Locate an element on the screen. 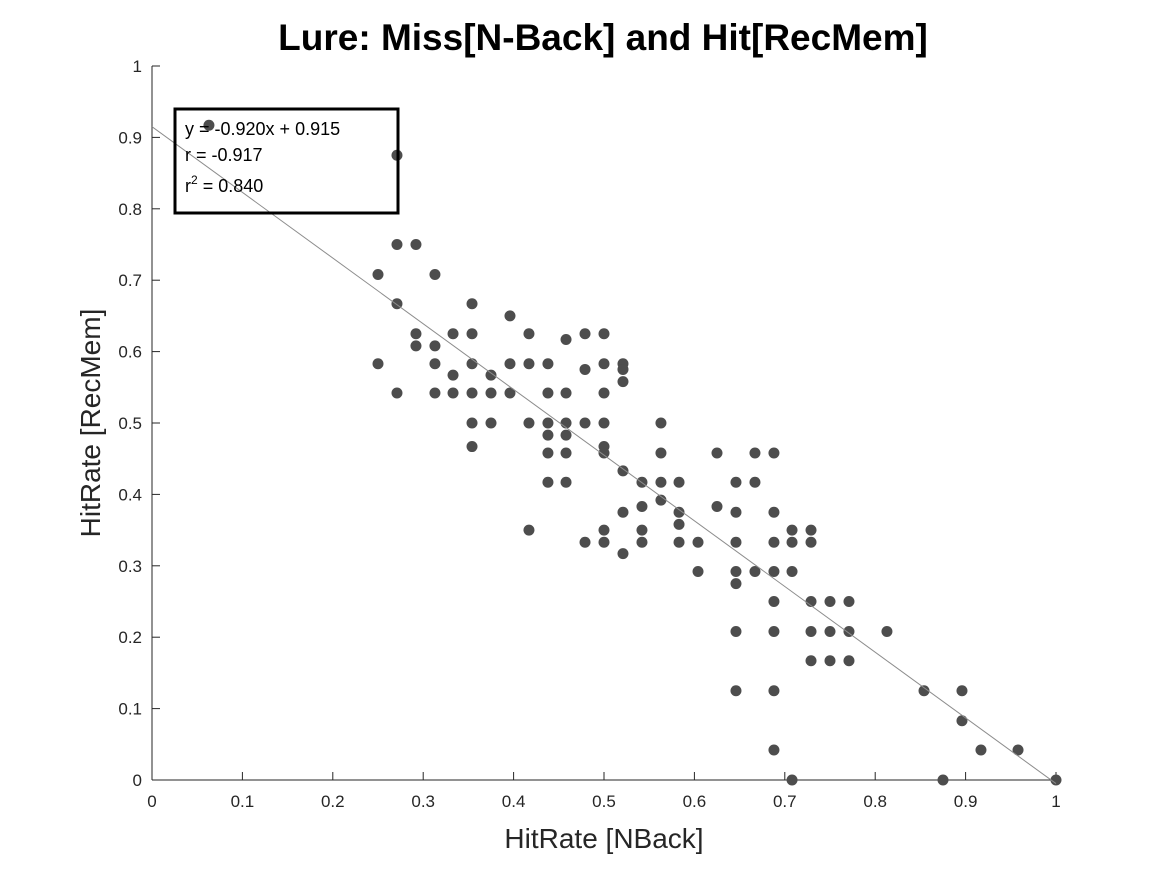 The width and height of the screenshot is (1167, 880). y-tick-label: 0.5 is located at coordinates (130, 423).